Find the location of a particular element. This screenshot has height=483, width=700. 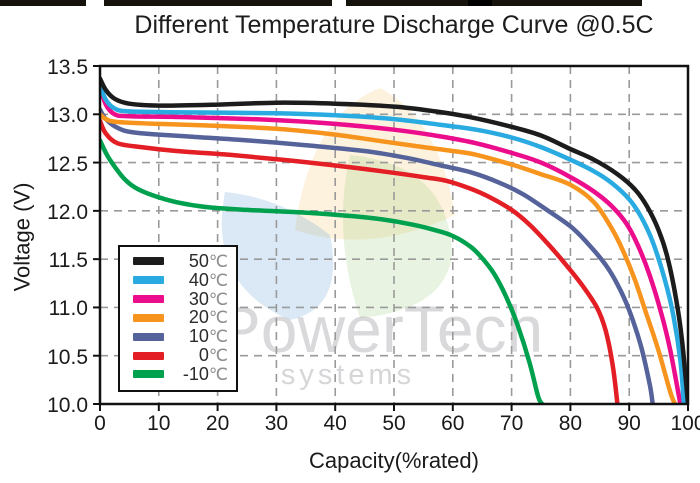

legend-swatch-20℃ is located at coordinates (148, 317).